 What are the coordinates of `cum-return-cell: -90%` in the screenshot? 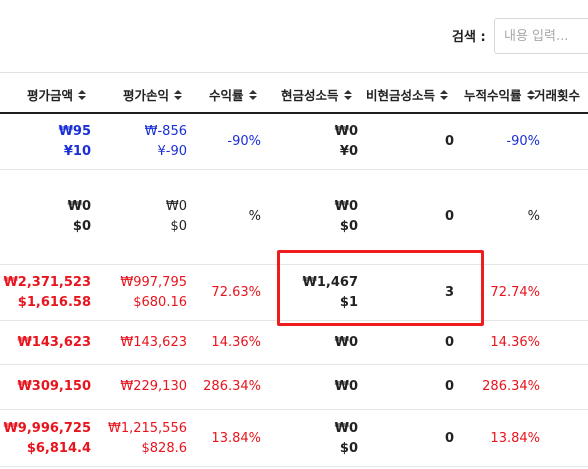 It's located at (523, 141).